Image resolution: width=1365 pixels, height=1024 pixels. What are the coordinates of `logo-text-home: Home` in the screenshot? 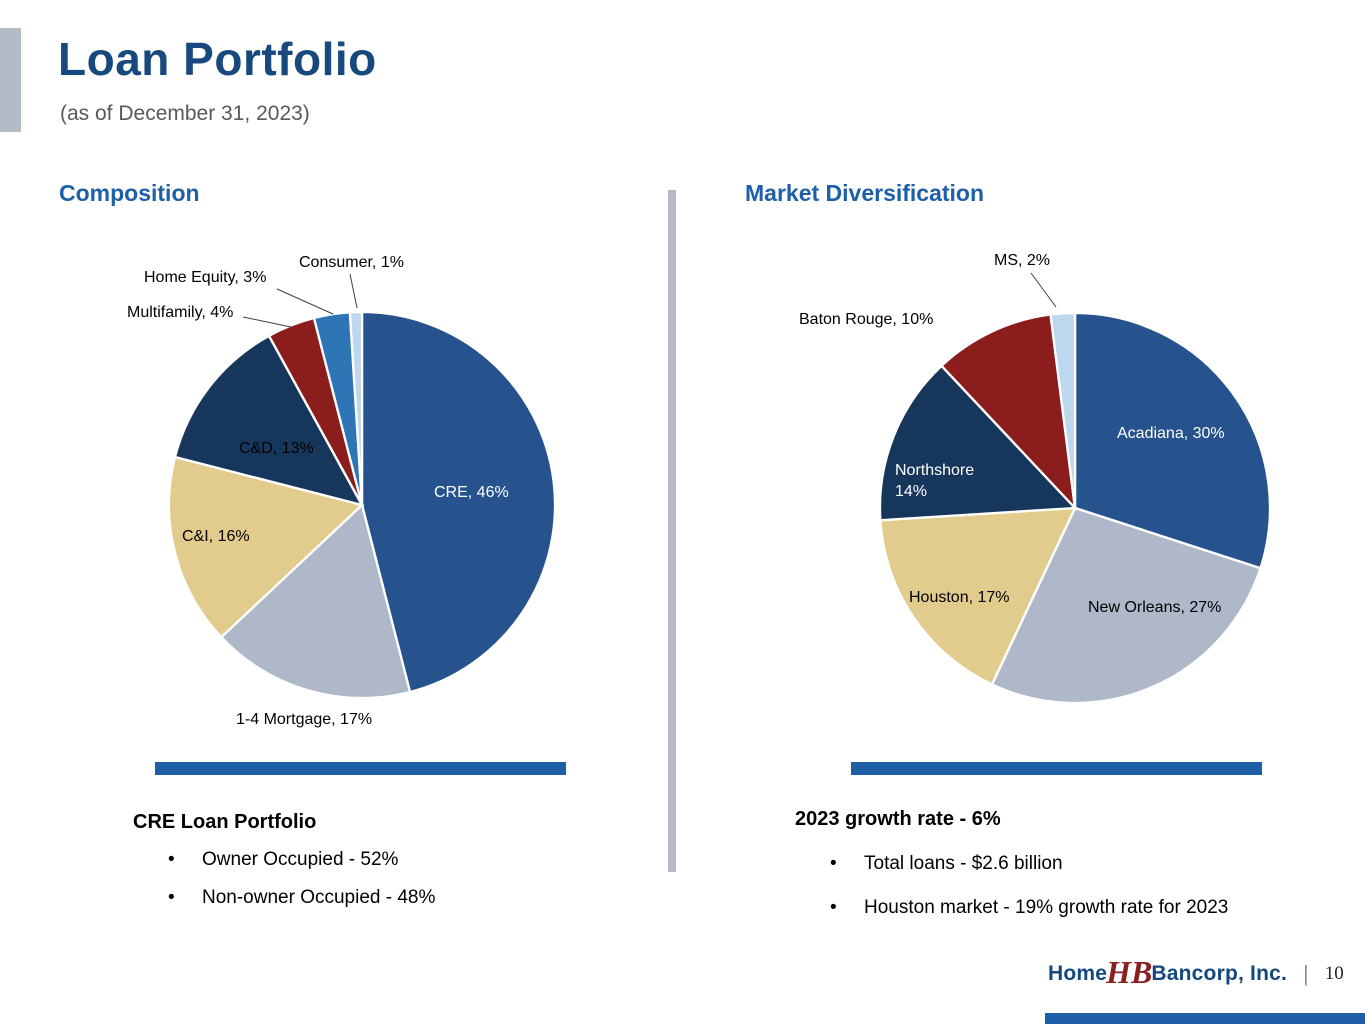 It's located at (1078, 973).